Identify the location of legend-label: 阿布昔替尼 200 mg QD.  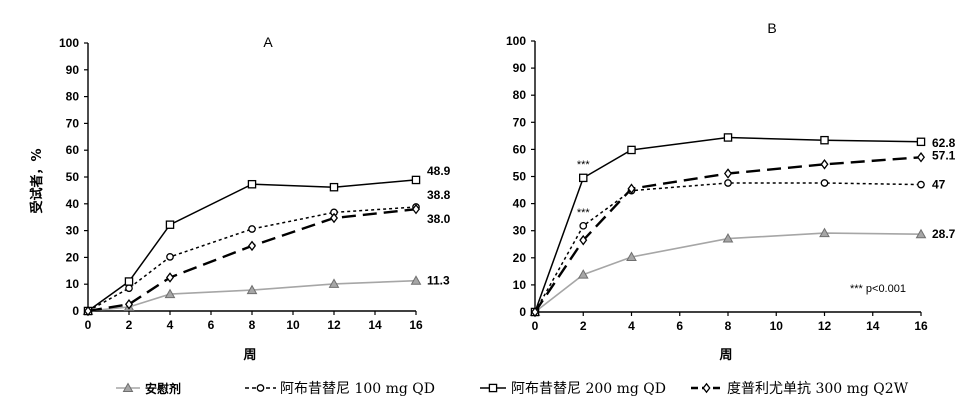
(588, 389).